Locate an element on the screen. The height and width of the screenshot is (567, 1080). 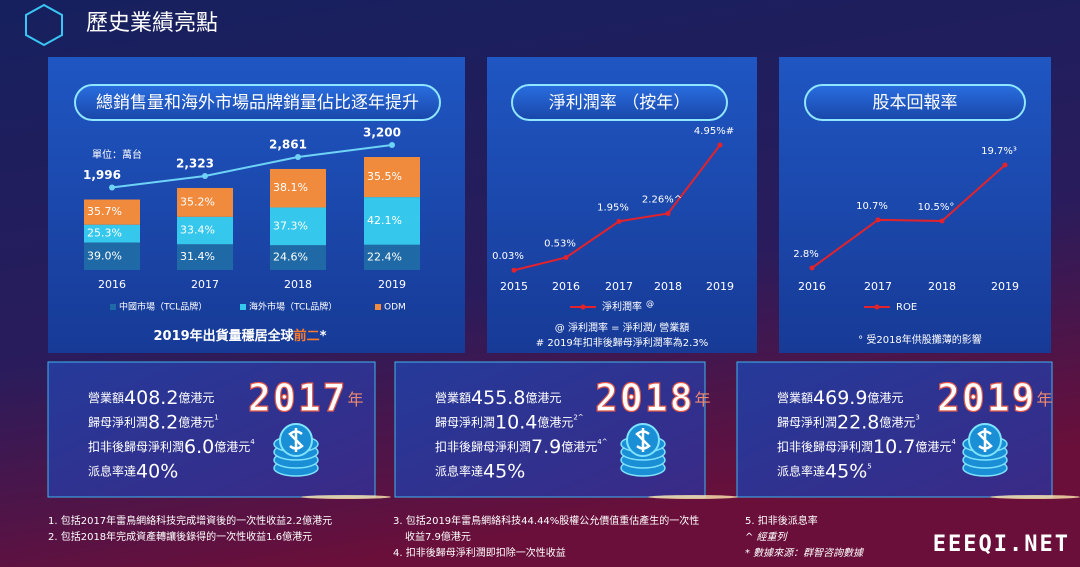
year: 2018年 is located at coordinates (654, 398).